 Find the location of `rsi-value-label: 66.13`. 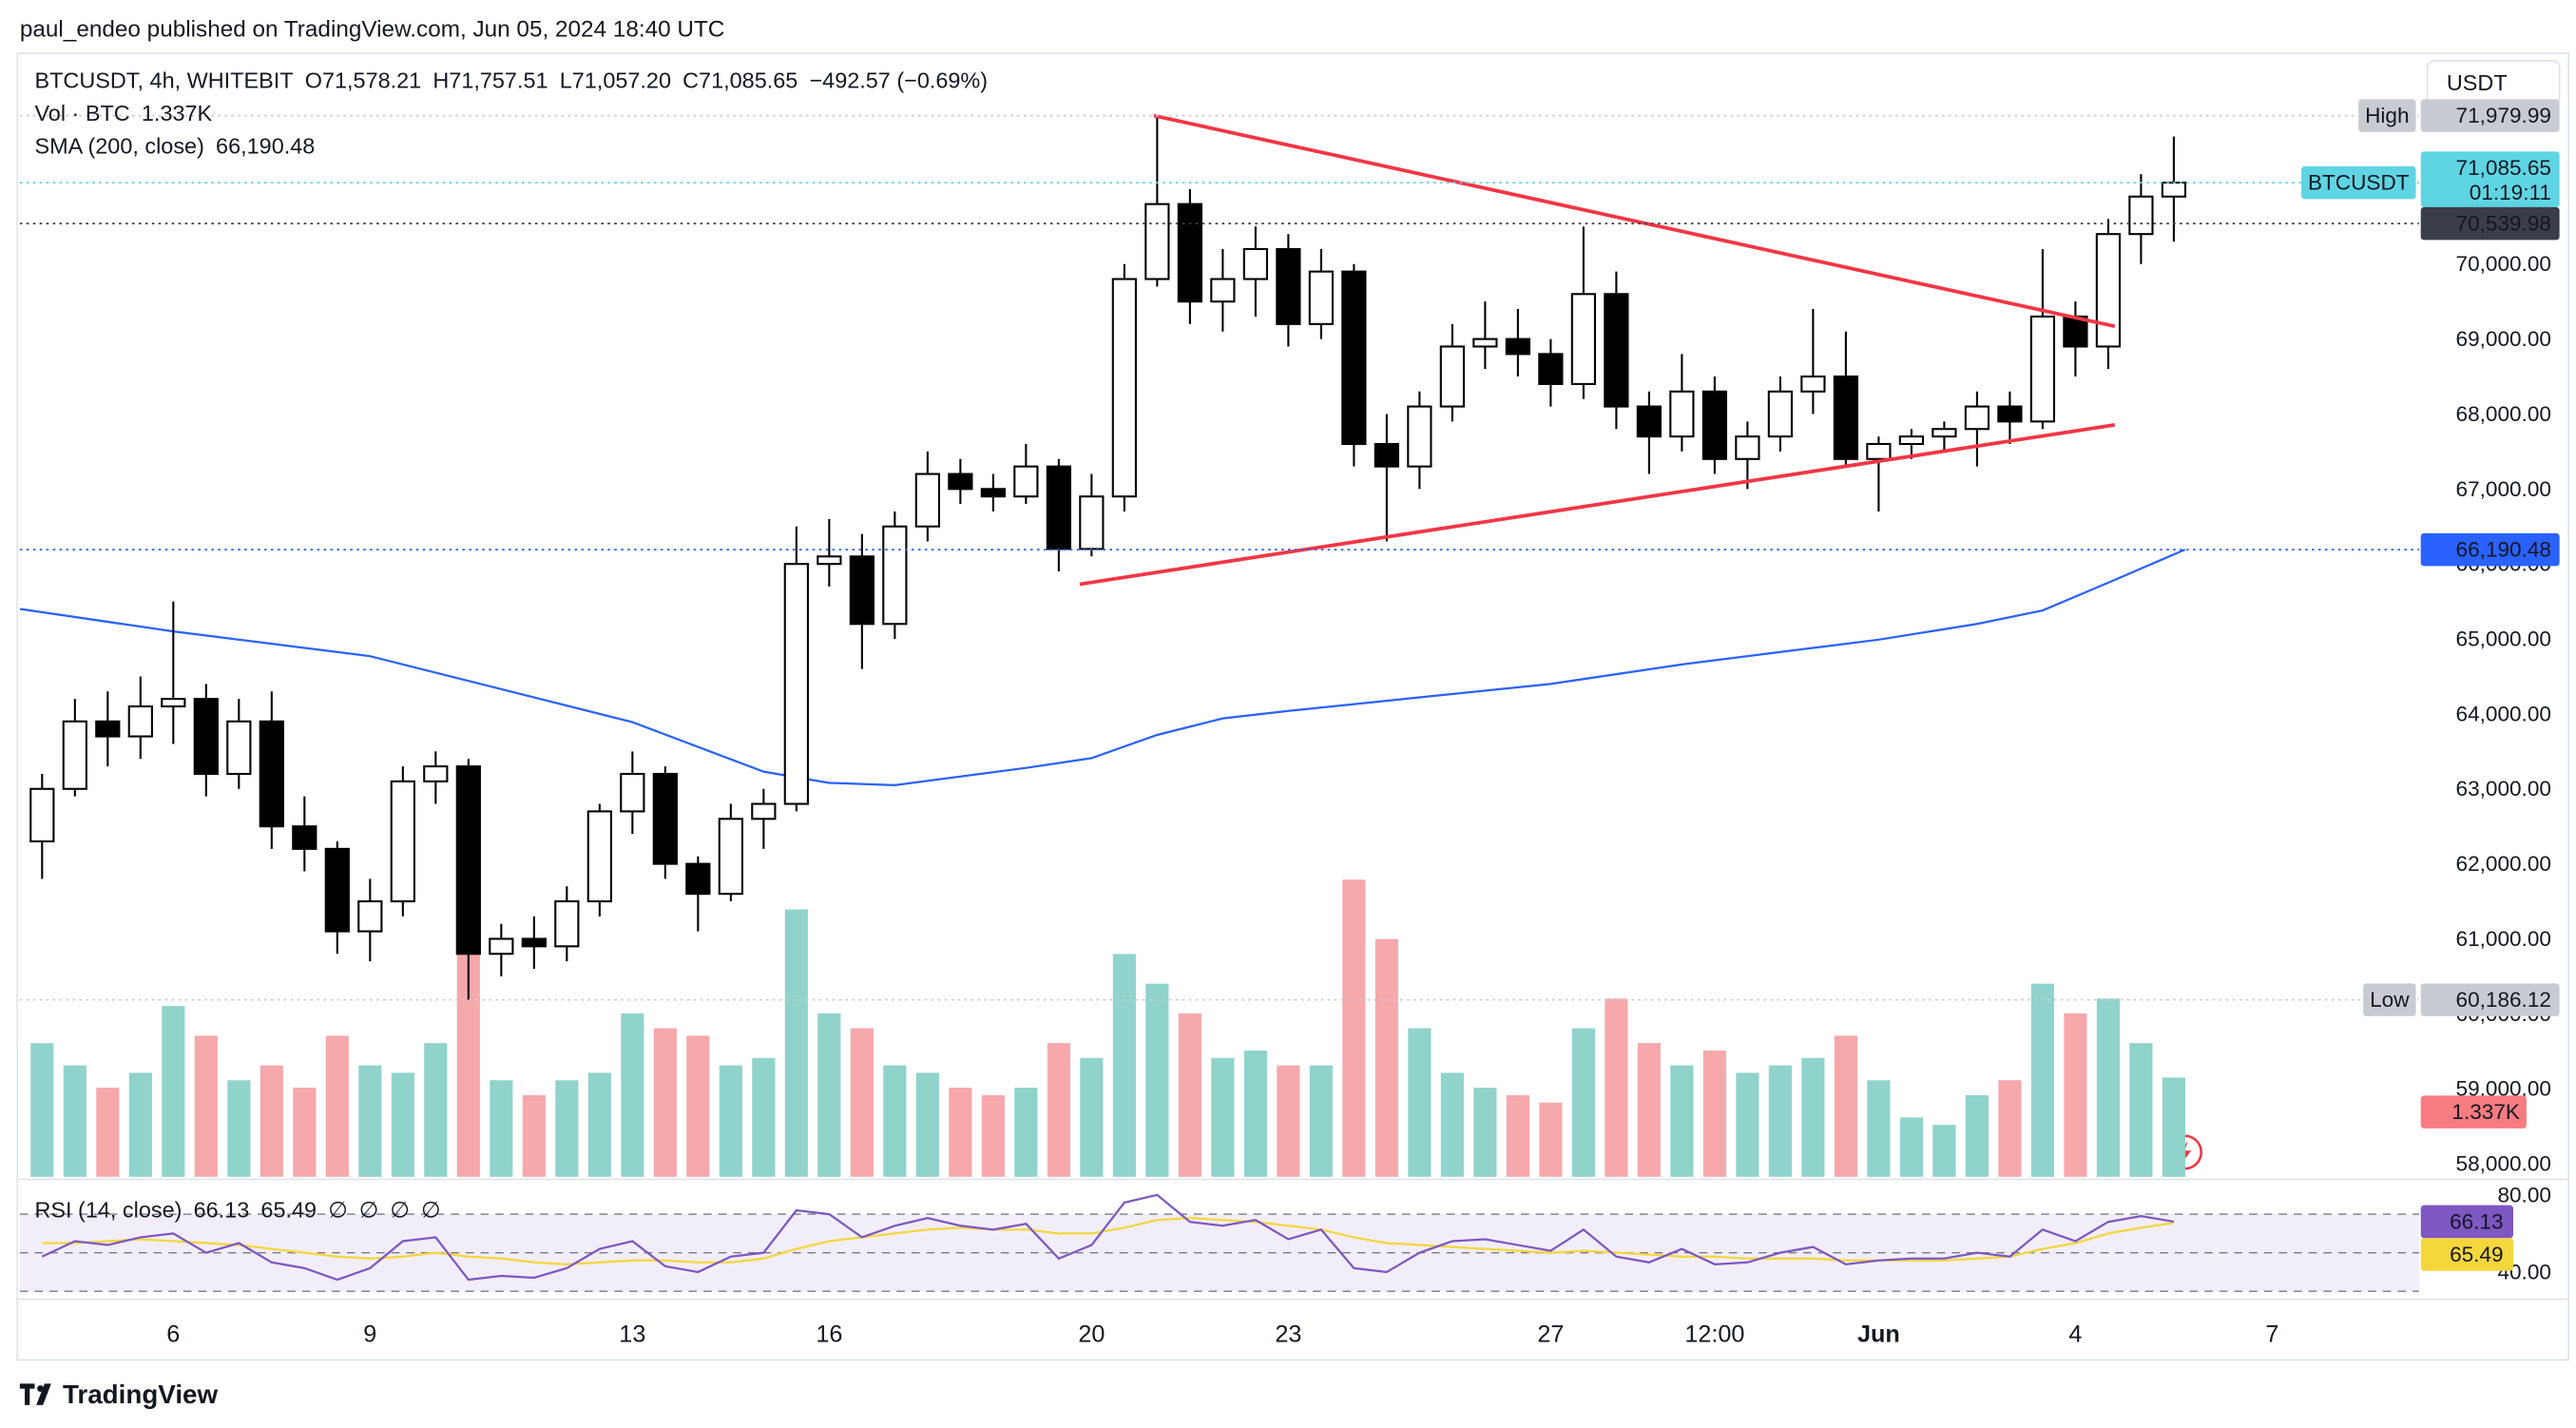

rsi-value-label: 66.13 is located at coordinates (2476, 1221).